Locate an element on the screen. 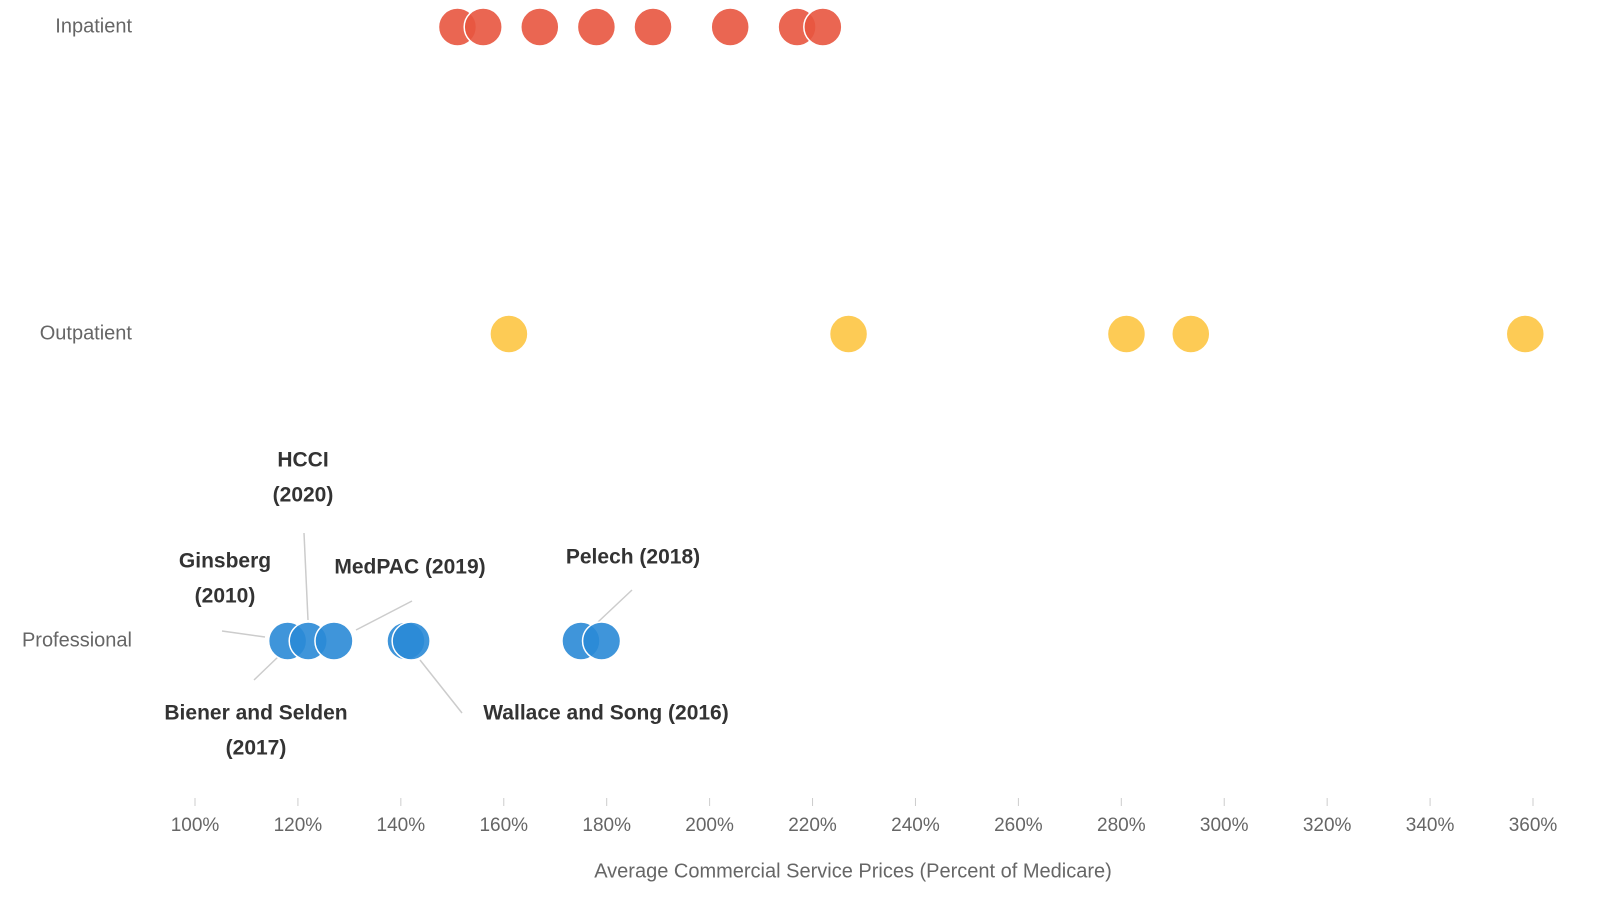 The height and width of the screenshot is (916, 1614). x-tick-label: 280% is located at coordinates (1121, 825).